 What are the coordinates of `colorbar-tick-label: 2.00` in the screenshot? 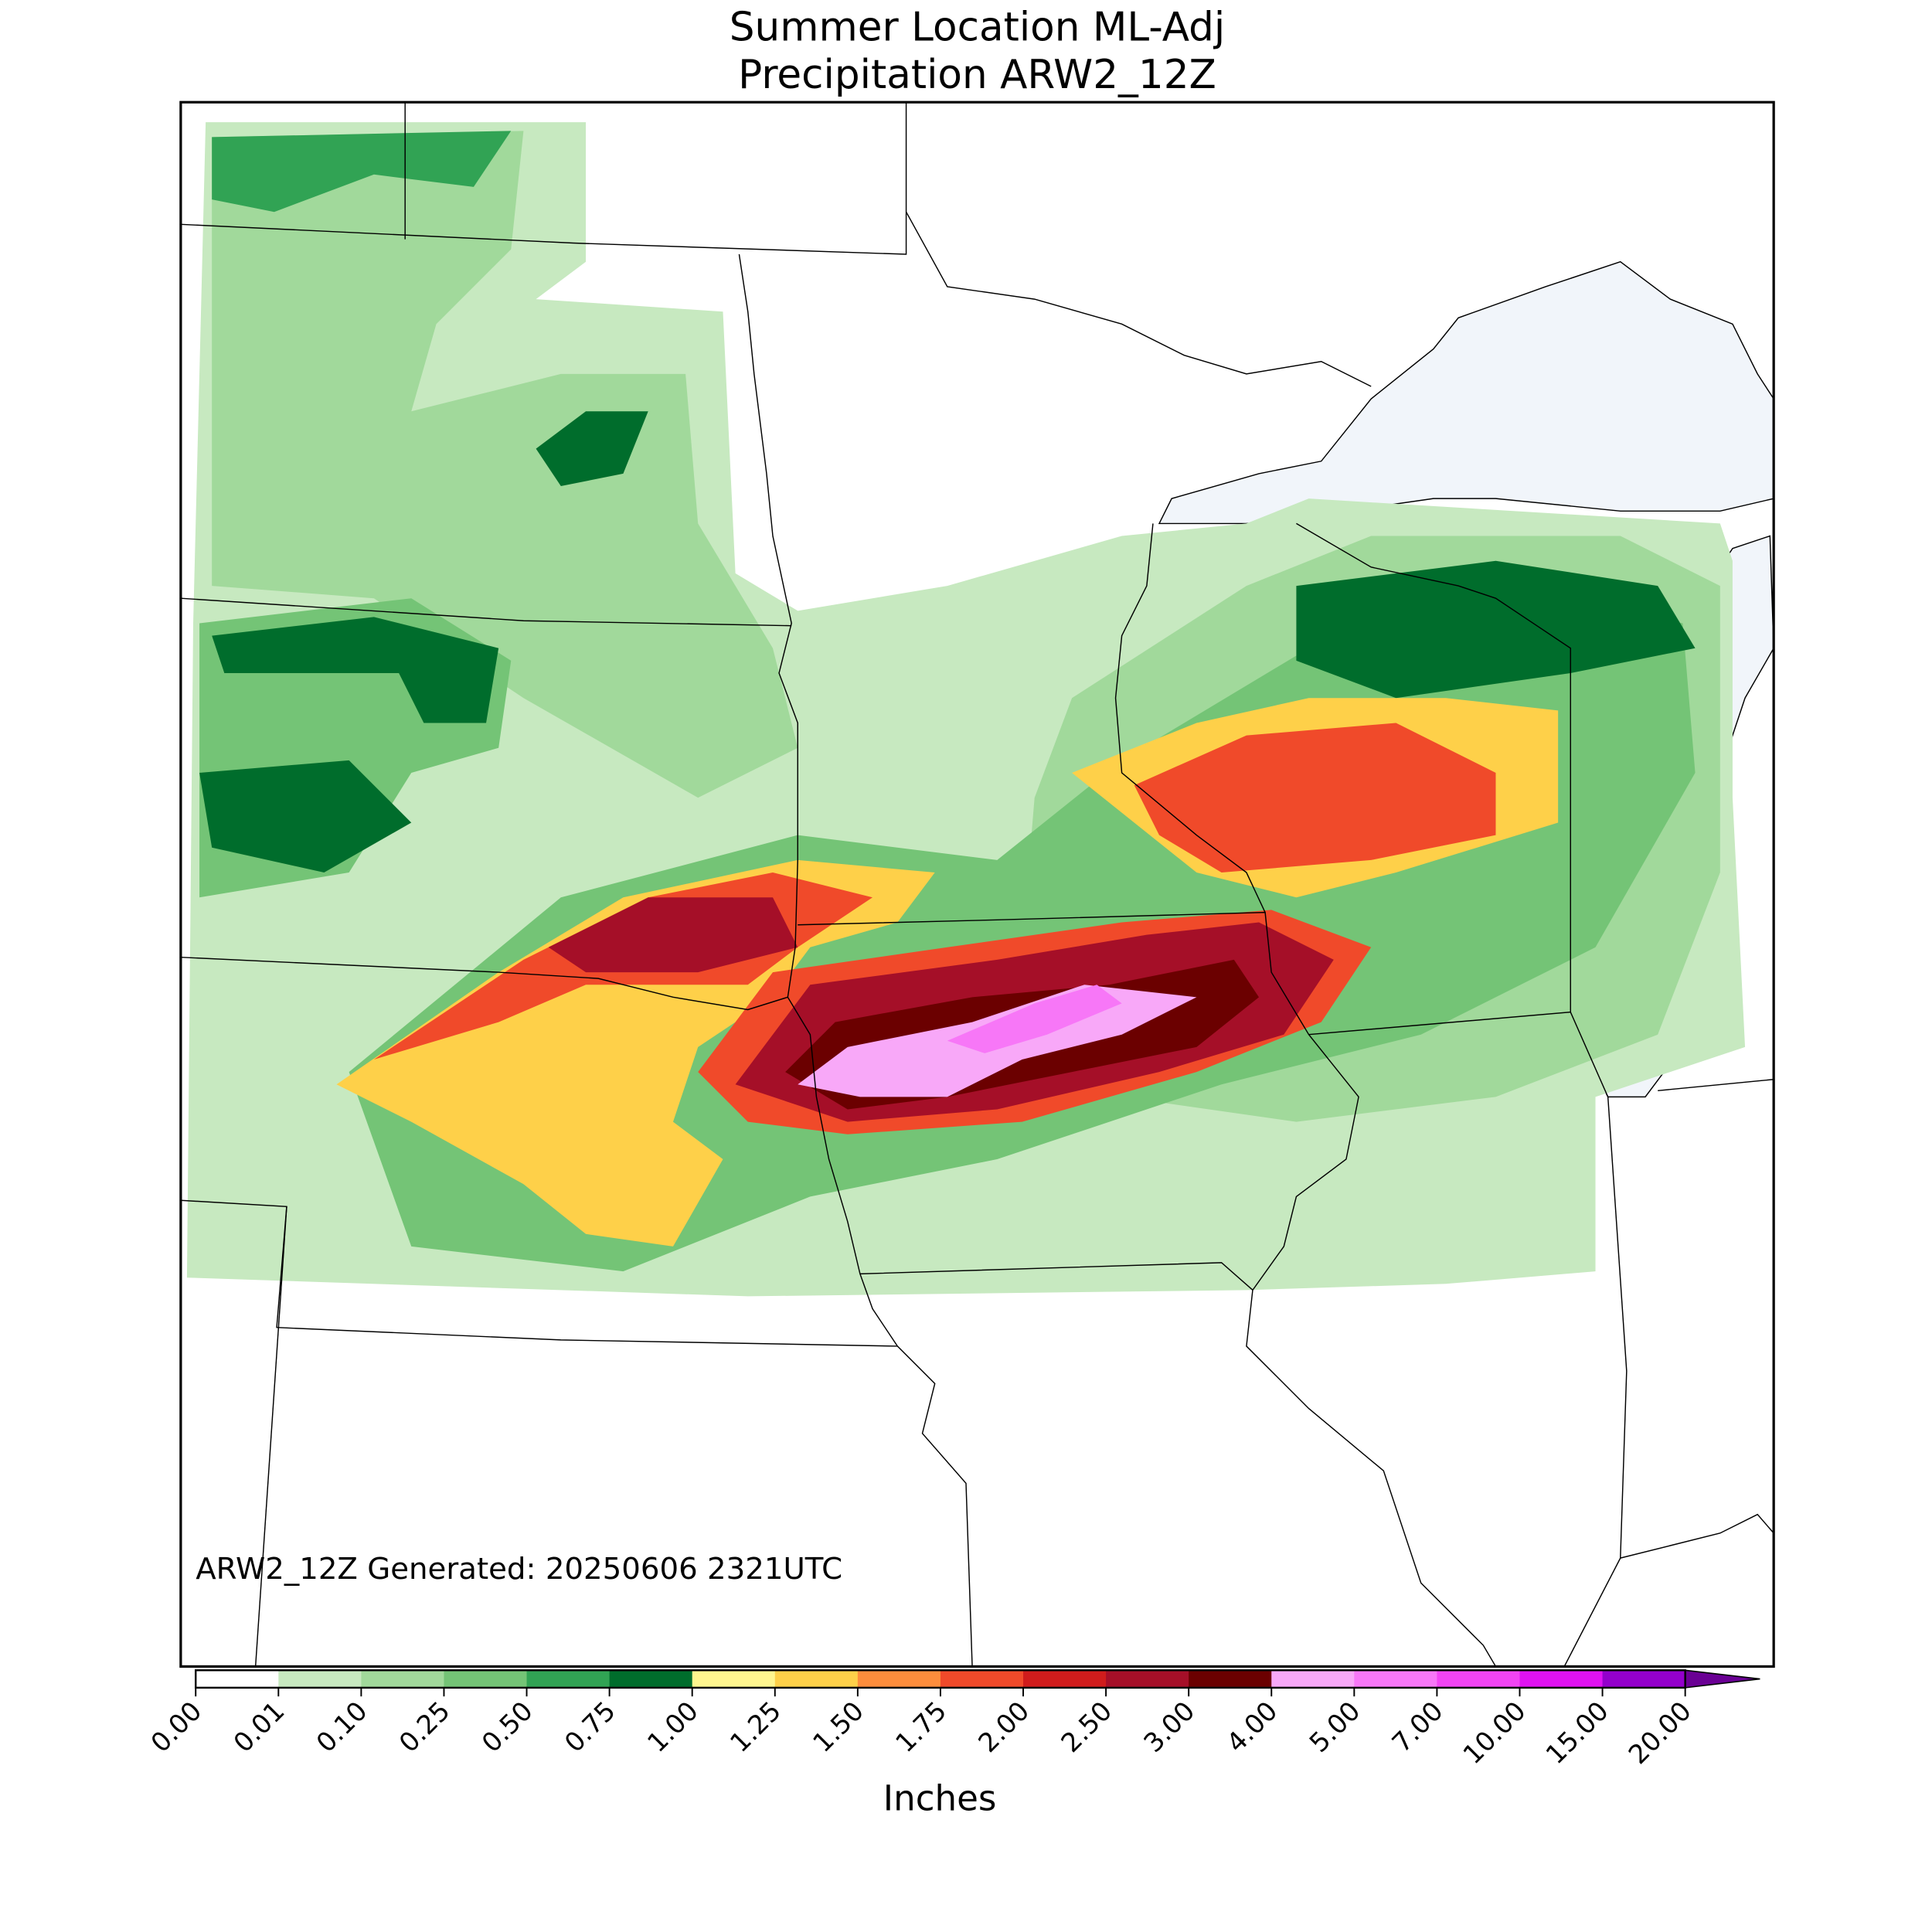 It's located at (1004, 1727).